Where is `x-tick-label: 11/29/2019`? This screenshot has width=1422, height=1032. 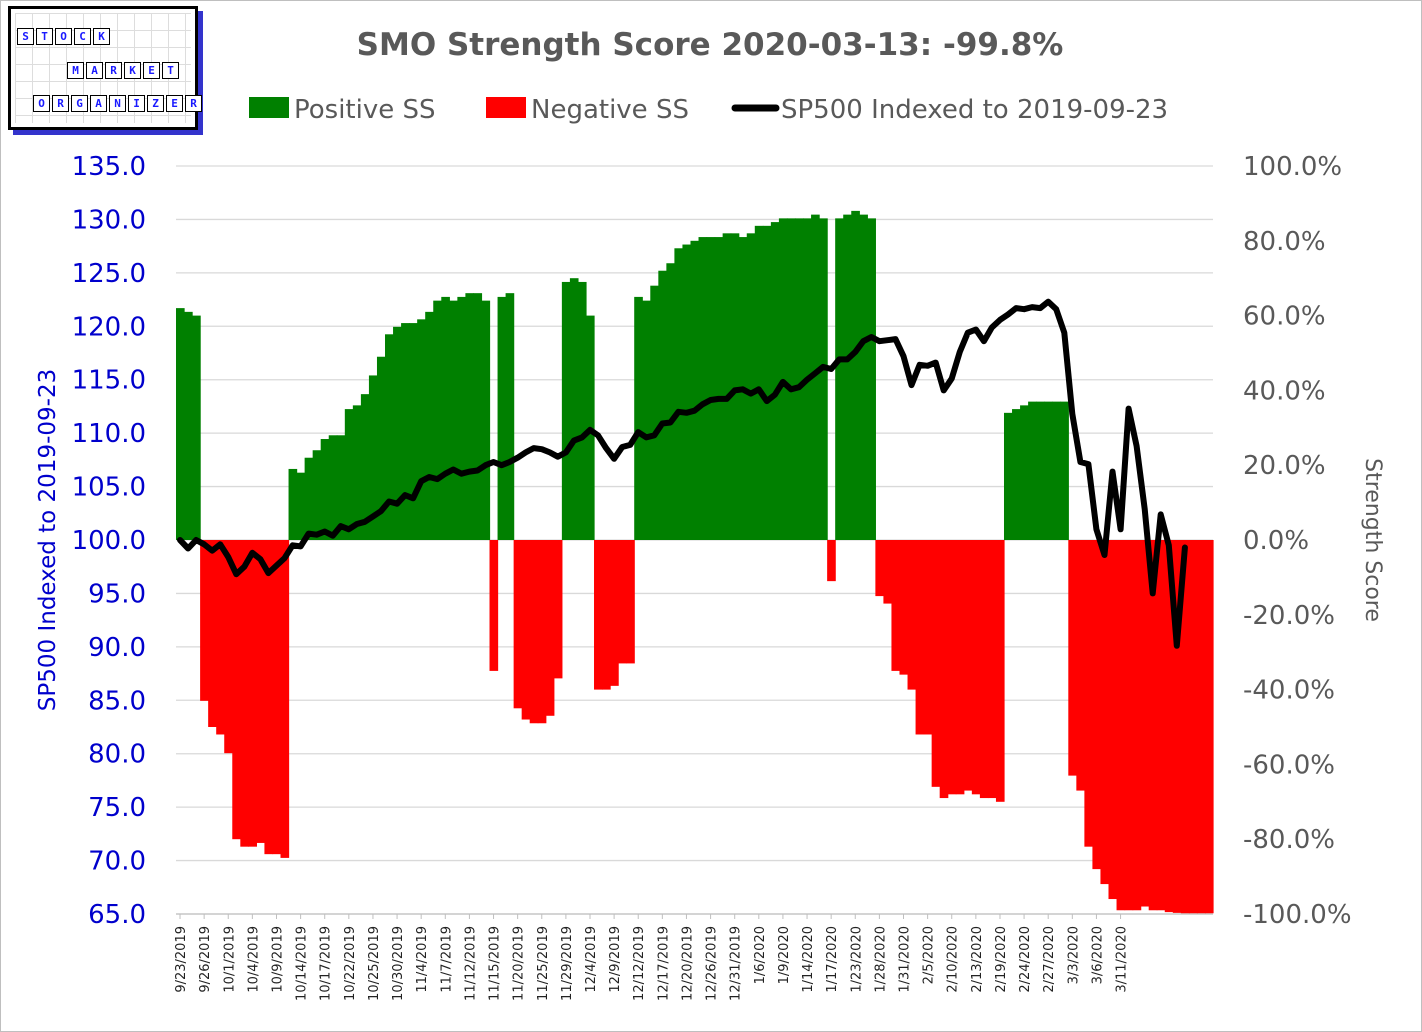
x-tick-label: 11/29/2019 is located at coordinates (567, 963).